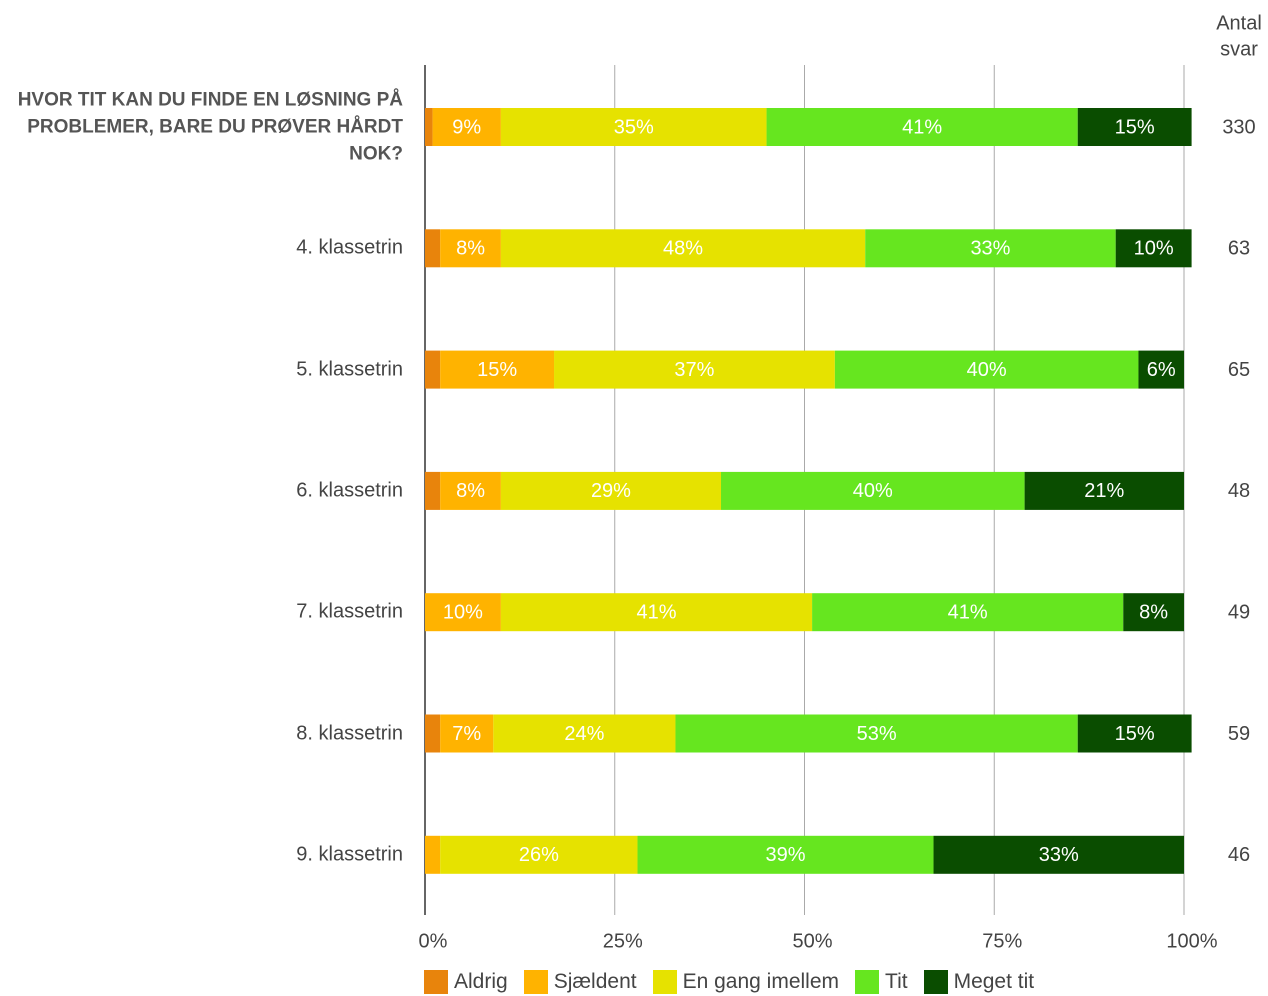  I want to click on x-tick-label: 25%, so click(623, 941).